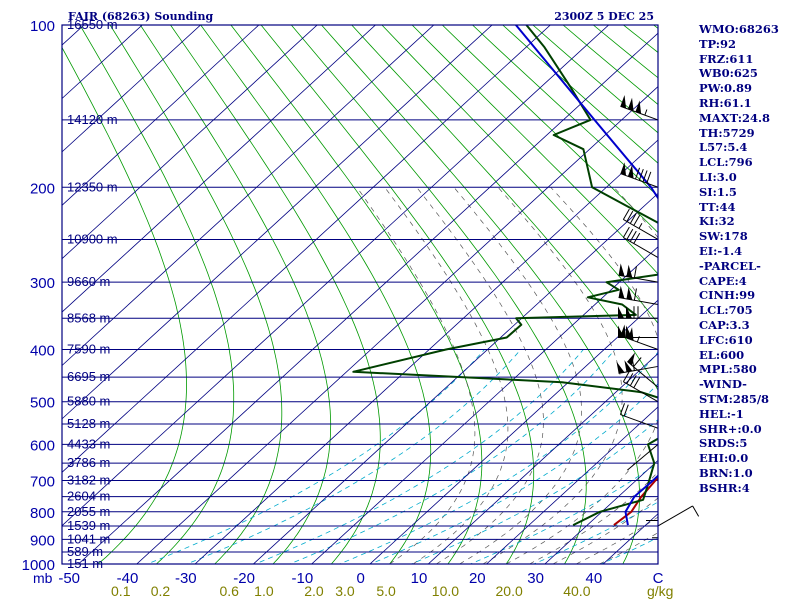 The image size is (800, 600). What do you see at coordinates (42, 513) in the screenshot?
I see `pressure-tick-label: 800` at bounding box center [42, 513].